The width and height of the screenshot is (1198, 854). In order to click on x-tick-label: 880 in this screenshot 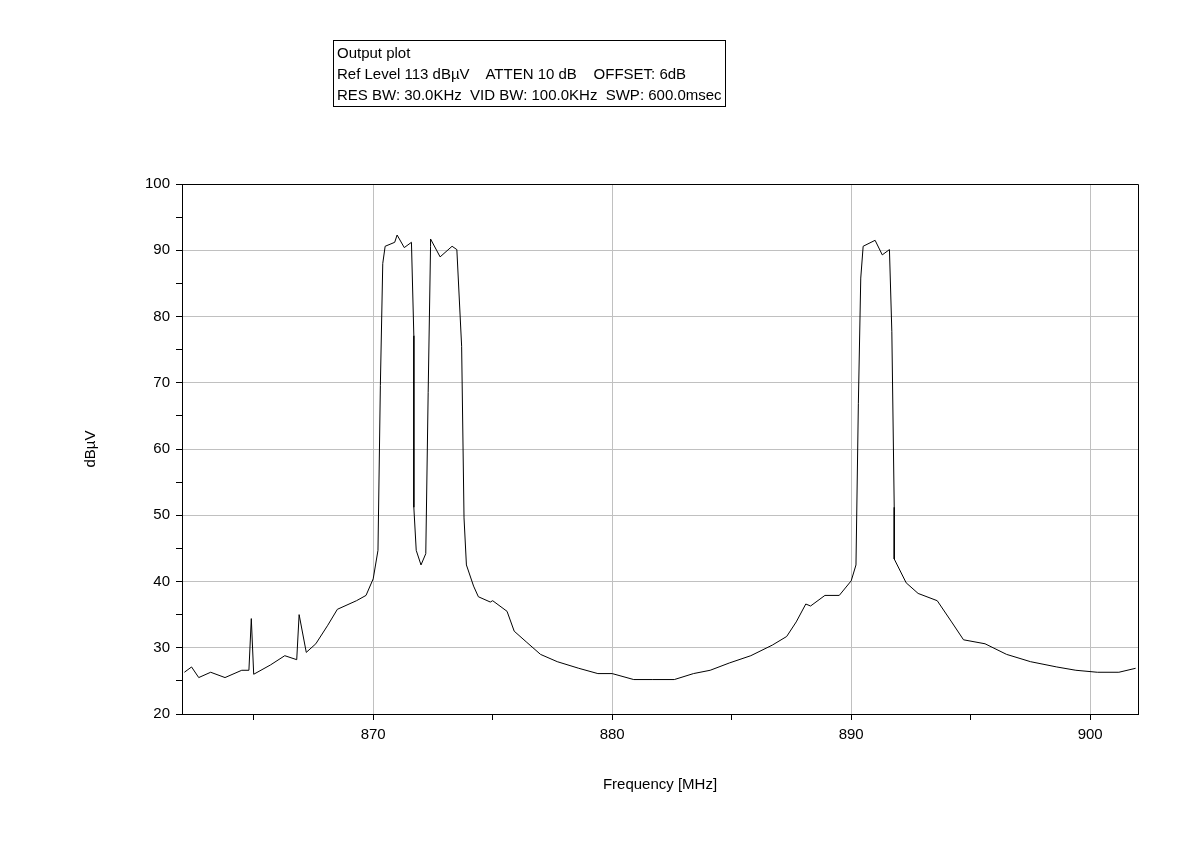, I will do `click(612, 734)`.